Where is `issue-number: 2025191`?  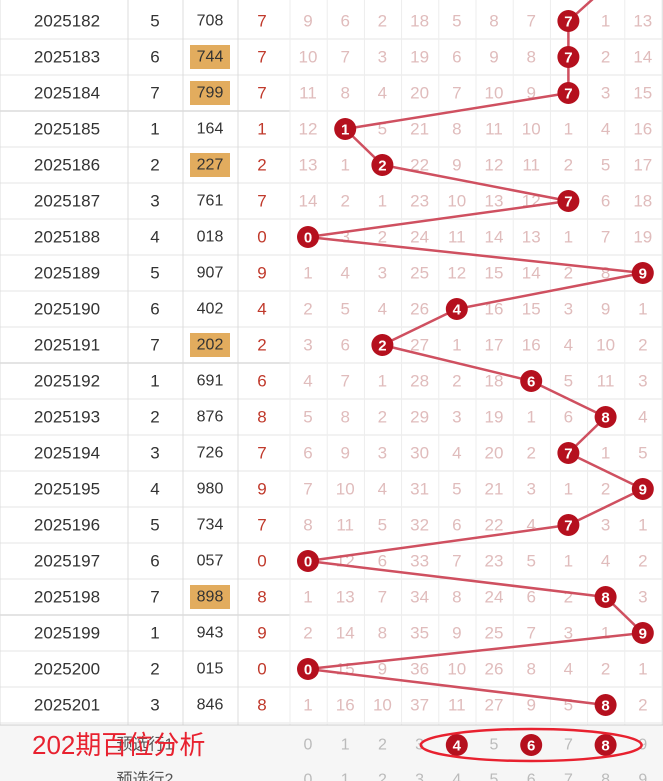
issue-number: 2025191 is located at coordinates (67, 345).